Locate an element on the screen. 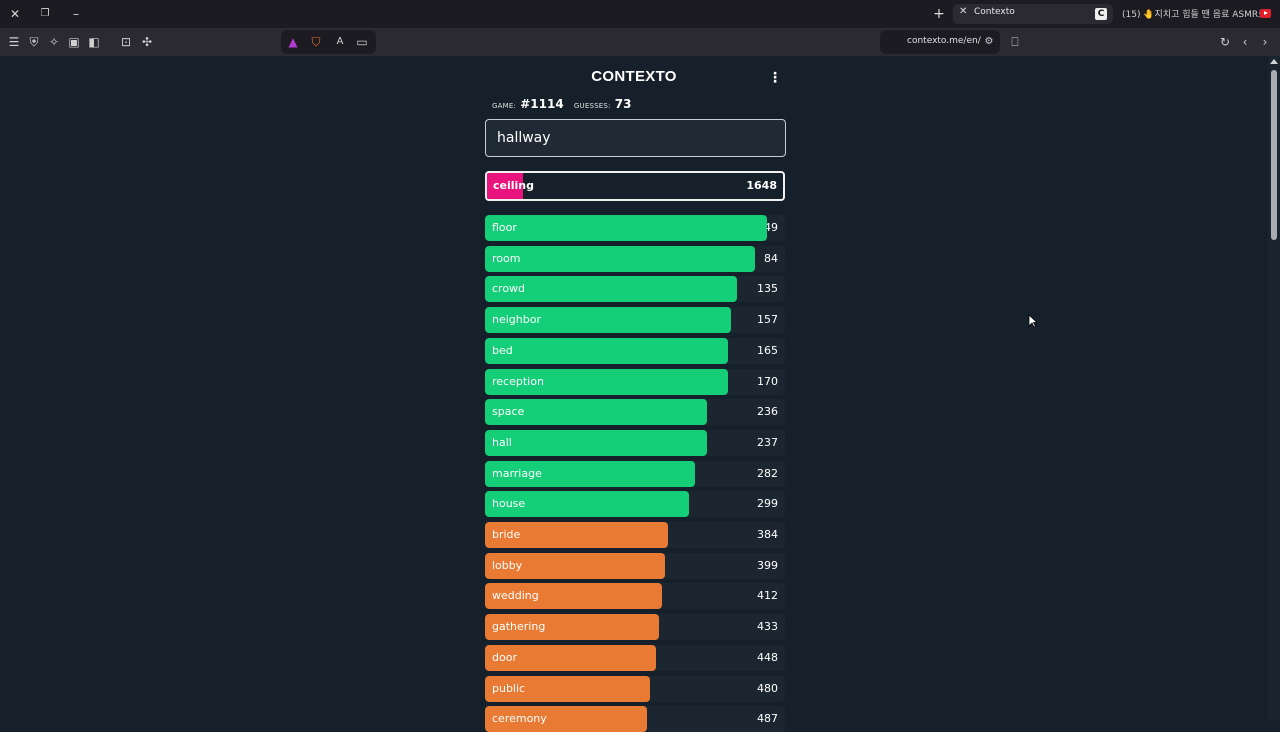  scroll-thumb is located at coordinates (1274, 155).